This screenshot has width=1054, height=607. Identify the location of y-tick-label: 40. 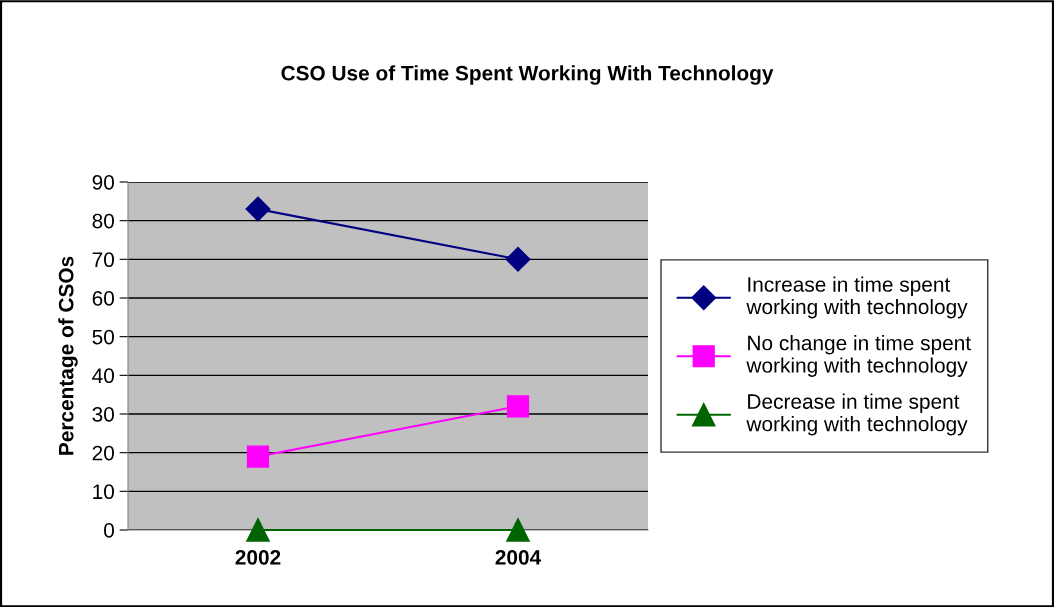
(103, 376).